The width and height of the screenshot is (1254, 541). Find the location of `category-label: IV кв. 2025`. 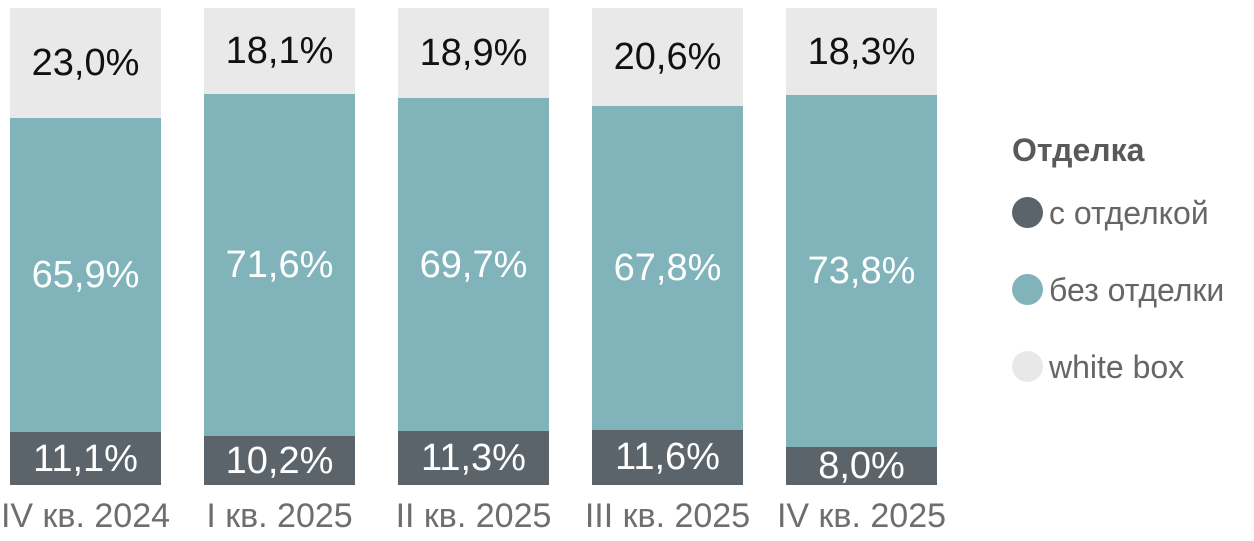

category-label: IV кв. 2025 is located at coordinates (861, 516).